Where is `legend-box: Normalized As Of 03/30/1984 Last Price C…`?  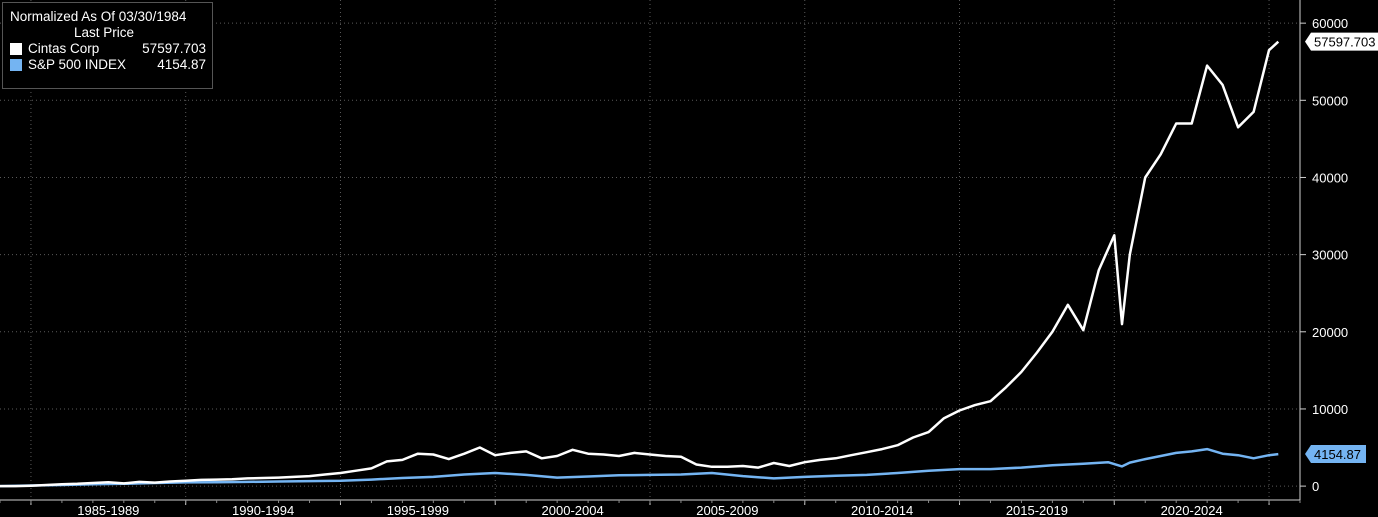 legend-box: Normalized As Of 03/30/1984 Last Price C… is located at coordinates (107, 45).